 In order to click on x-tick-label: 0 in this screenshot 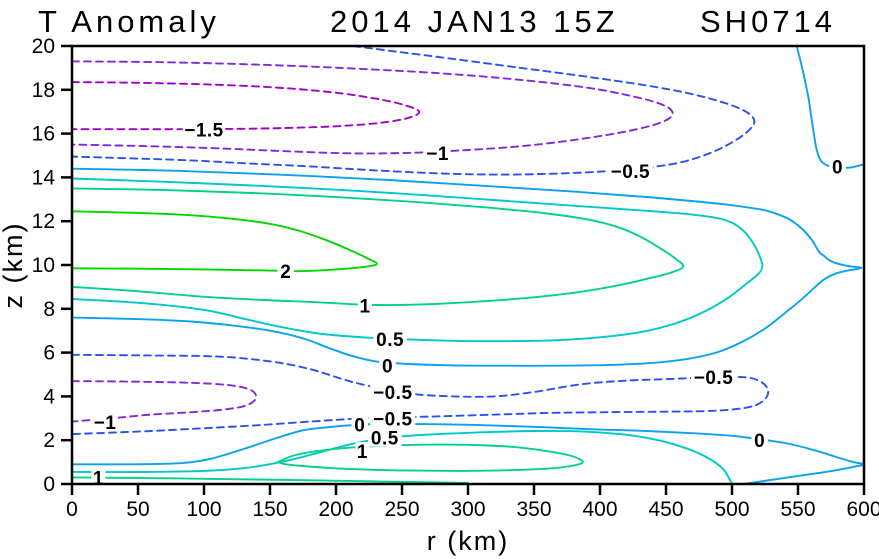, I will do `click(72, 509)`.